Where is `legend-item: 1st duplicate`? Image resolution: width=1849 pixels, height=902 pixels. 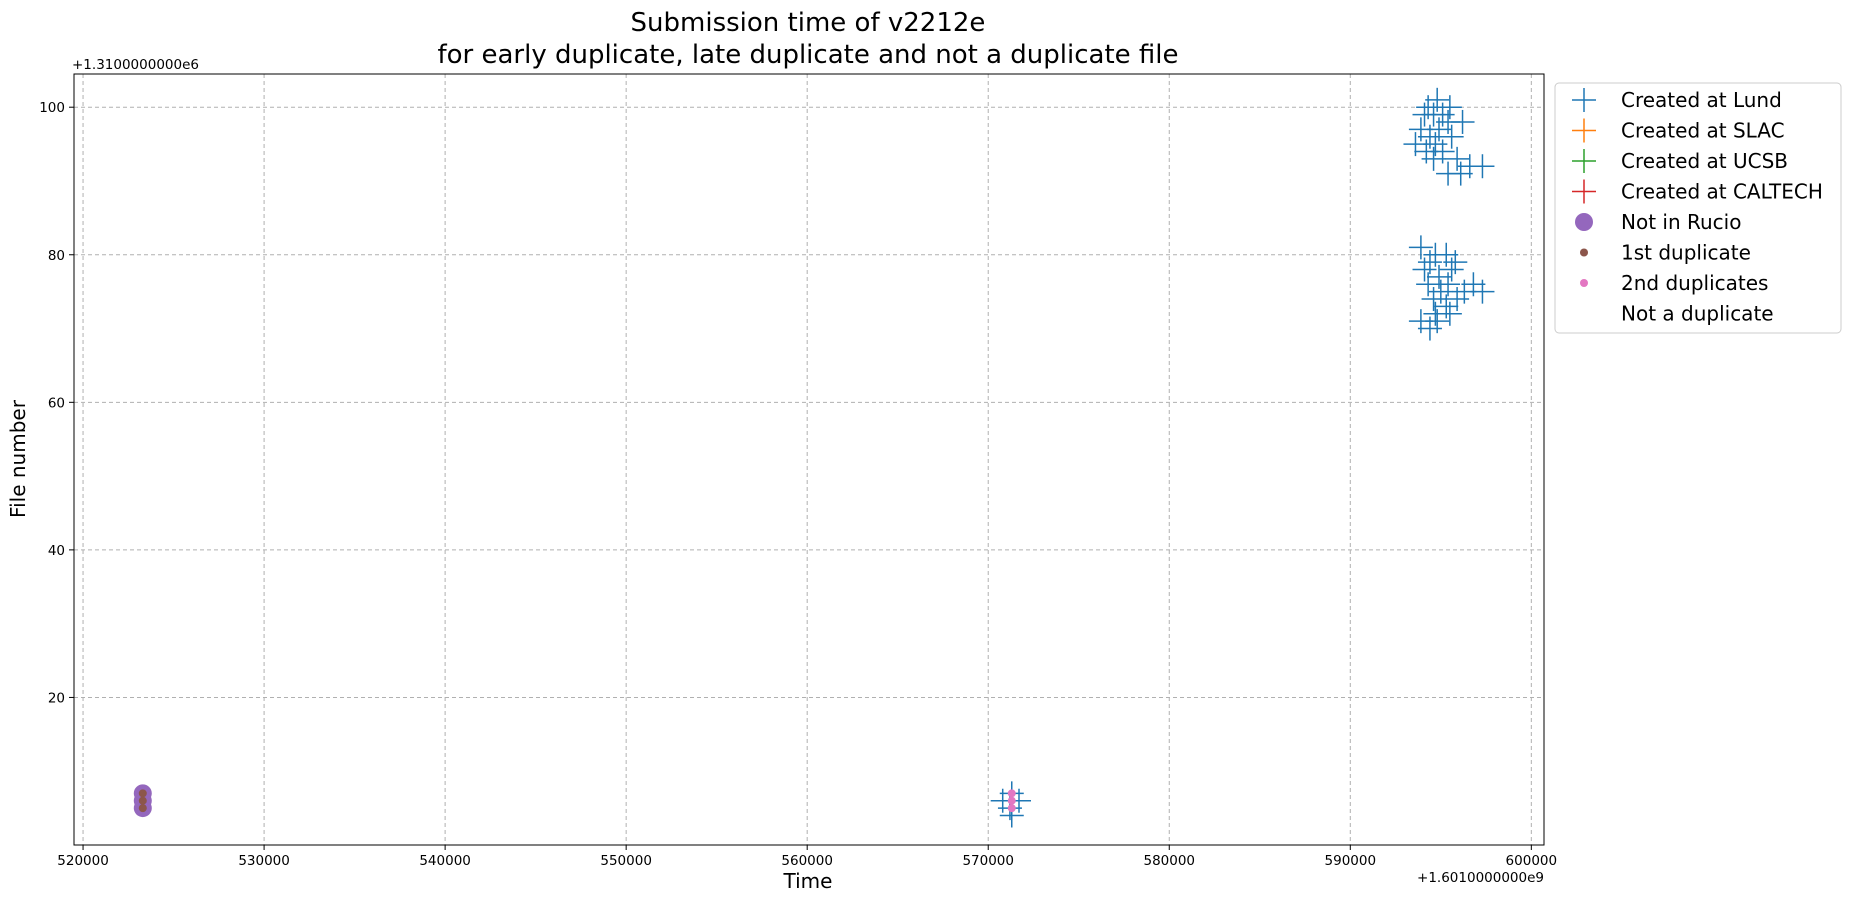 legend-item: 1st duplicate is located at coordinates (1665, 253).